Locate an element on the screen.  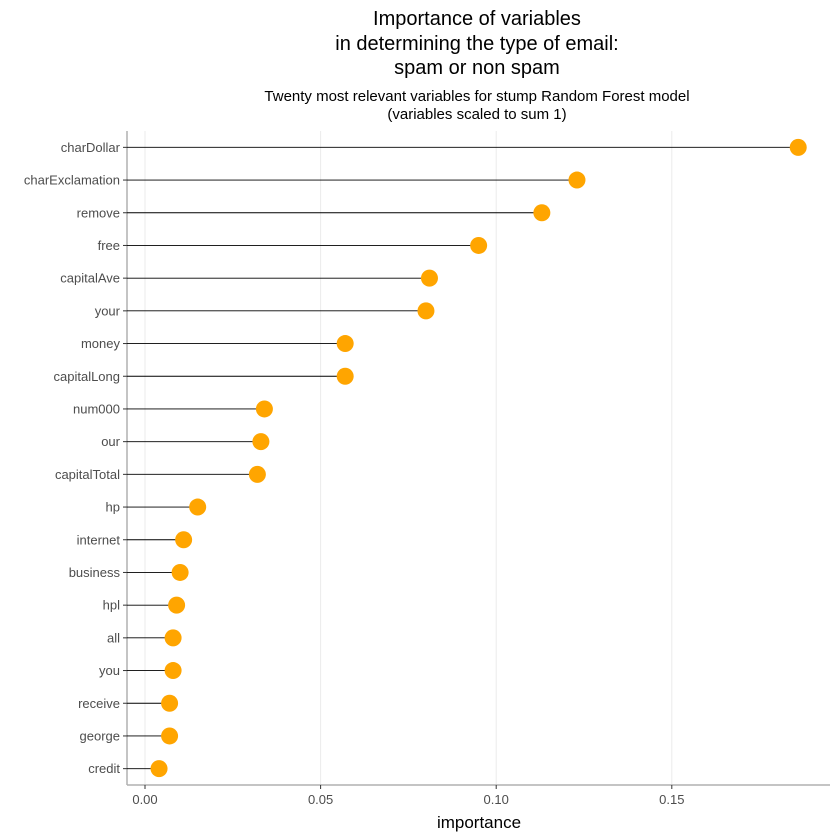
point-credit is located at coordinates (159, 769).